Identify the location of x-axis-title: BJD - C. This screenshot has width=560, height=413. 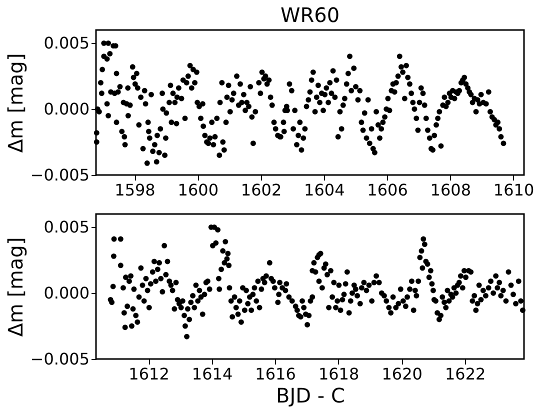
(310, 396).